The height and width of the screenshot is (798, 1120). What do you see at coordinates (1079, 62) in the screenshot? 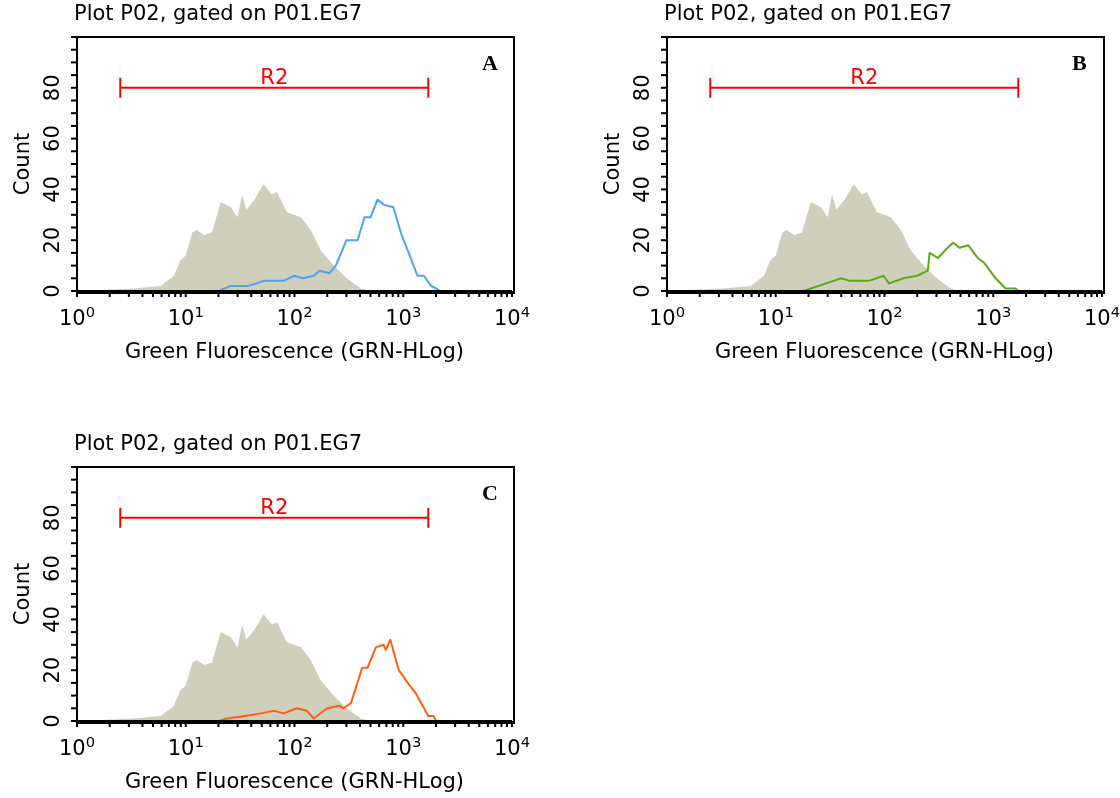
I see `annotation: B` at bounding box center [1079, 62].